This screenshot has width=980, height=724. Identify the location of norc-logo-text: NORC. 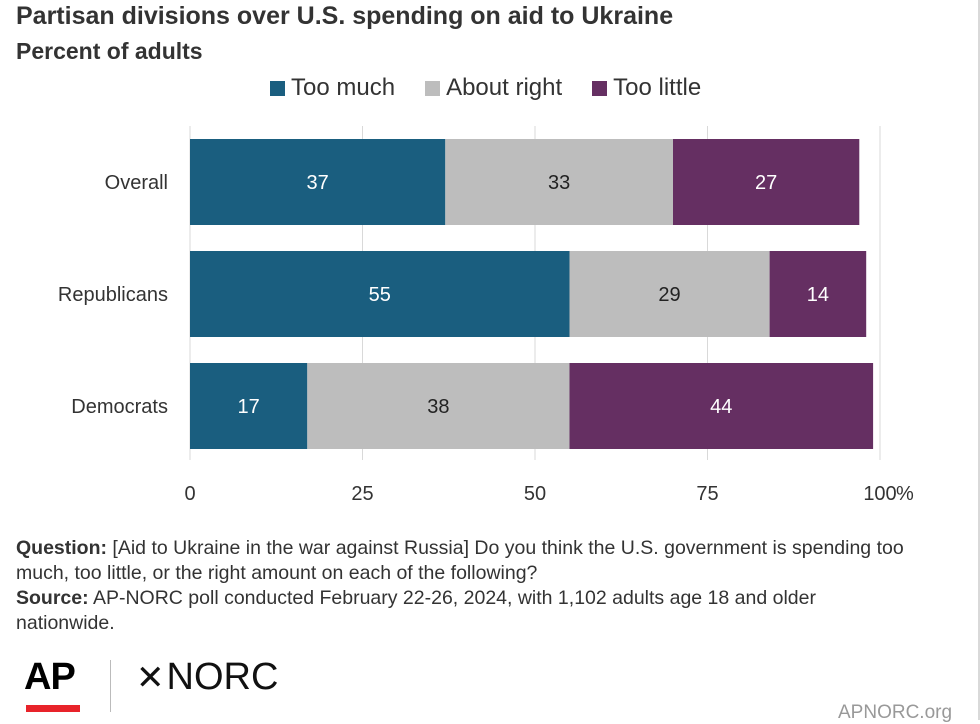
(222, 677).